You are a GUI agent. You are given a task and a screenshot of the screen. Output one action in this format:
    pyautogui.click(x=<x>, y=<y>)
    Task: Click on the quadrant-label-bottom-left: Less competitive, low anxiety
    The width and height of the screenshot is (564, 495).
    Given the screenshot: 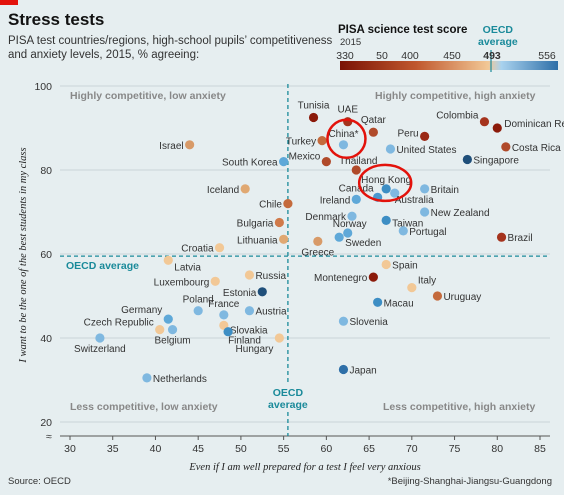 What is the action you would take?
    pyautogui.click(x=144, y=407)
    